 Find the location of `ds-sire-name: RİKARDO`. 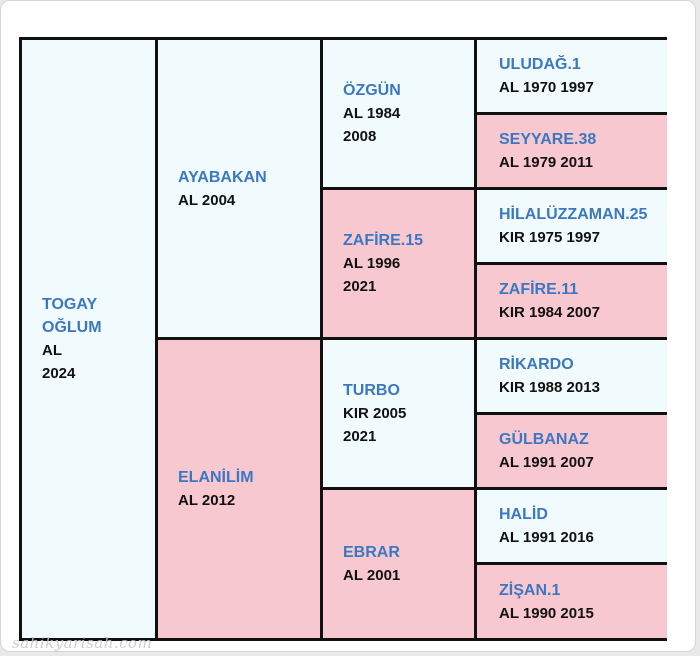

ds-sire-name: RİKARDO is located at coordinates (536, 364).